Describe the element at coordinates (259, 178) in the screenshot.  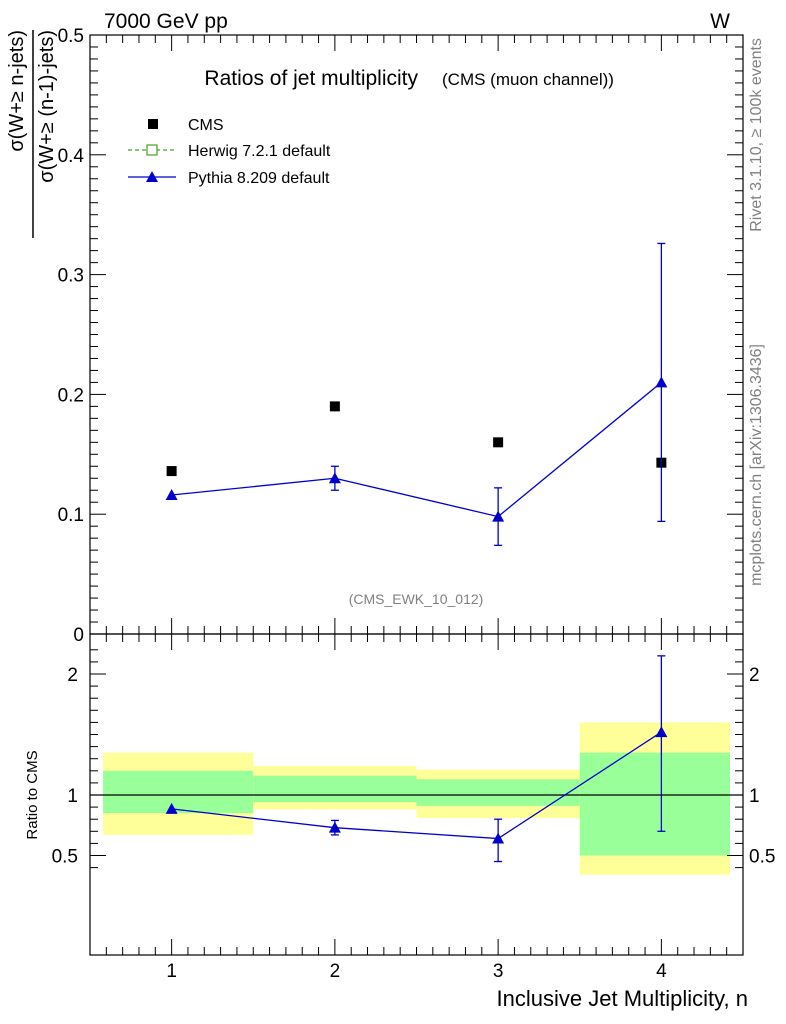
I see `legend-pythia-label: Pythia 8.209 default` at that location.